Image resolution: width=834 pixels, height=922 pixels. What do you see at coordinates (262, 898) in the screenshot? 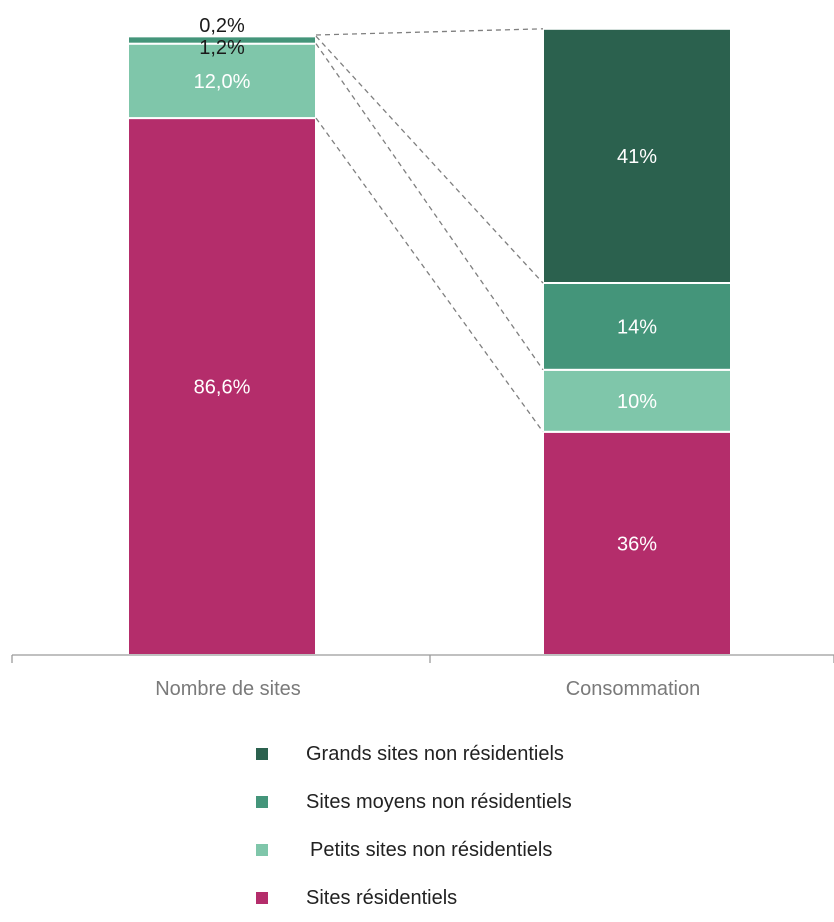
I see `legend-swatch-sites-residentiels` at bounding box center [262, 898].